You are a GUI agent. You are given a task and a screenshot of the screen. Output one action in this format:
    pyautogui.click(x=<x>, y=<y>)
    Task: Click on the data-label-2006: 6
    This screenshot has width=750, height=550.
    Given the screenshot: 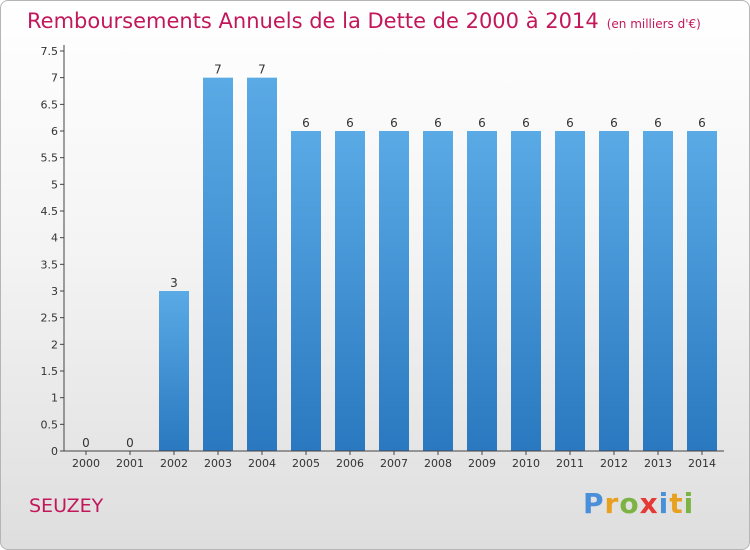 What is the action you would take?
    pyautogui.click(x=350, y=123)
    